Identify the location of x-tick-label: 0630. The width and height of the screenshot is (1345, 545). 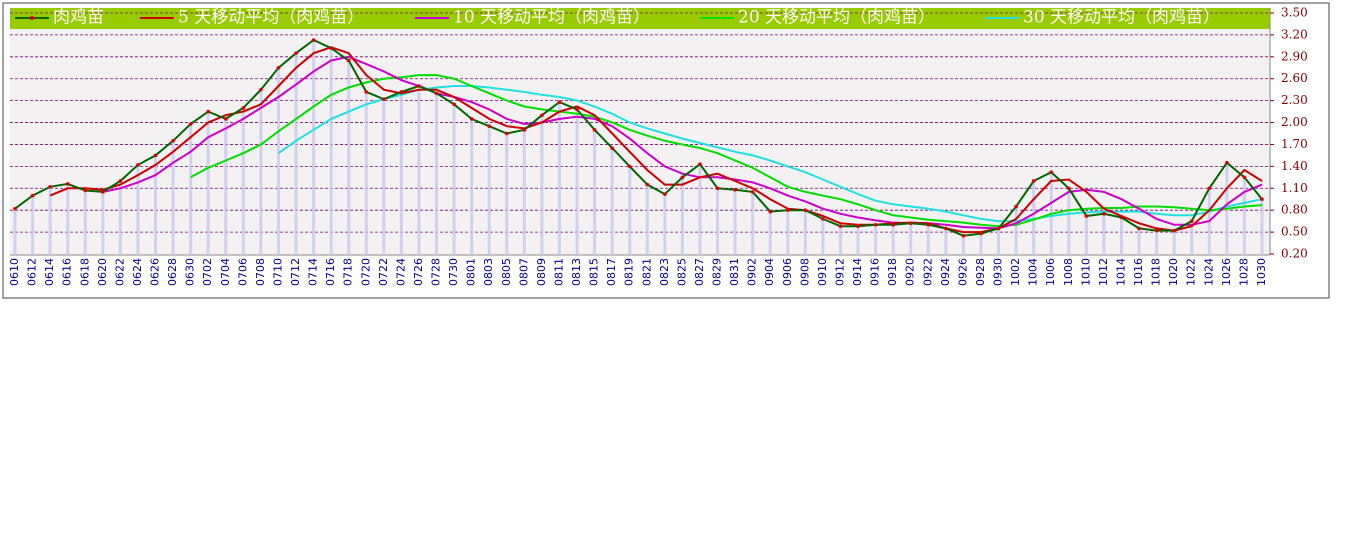
(190, 272).